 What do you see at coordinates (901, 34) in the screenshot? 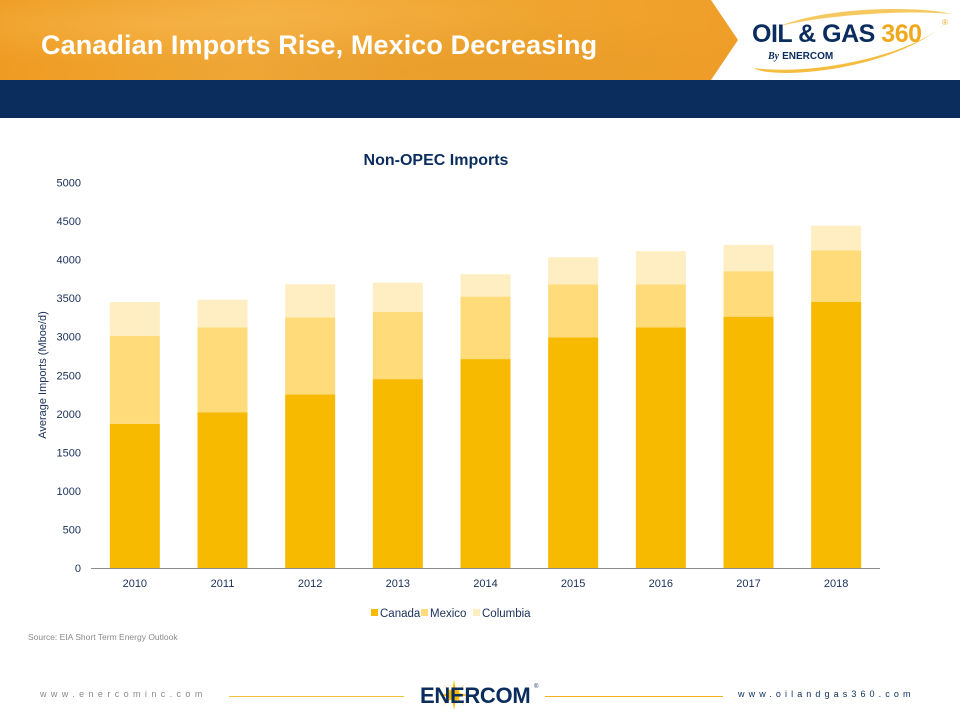
I see `logo-number-text: 360` at bounding box center [901, 34].